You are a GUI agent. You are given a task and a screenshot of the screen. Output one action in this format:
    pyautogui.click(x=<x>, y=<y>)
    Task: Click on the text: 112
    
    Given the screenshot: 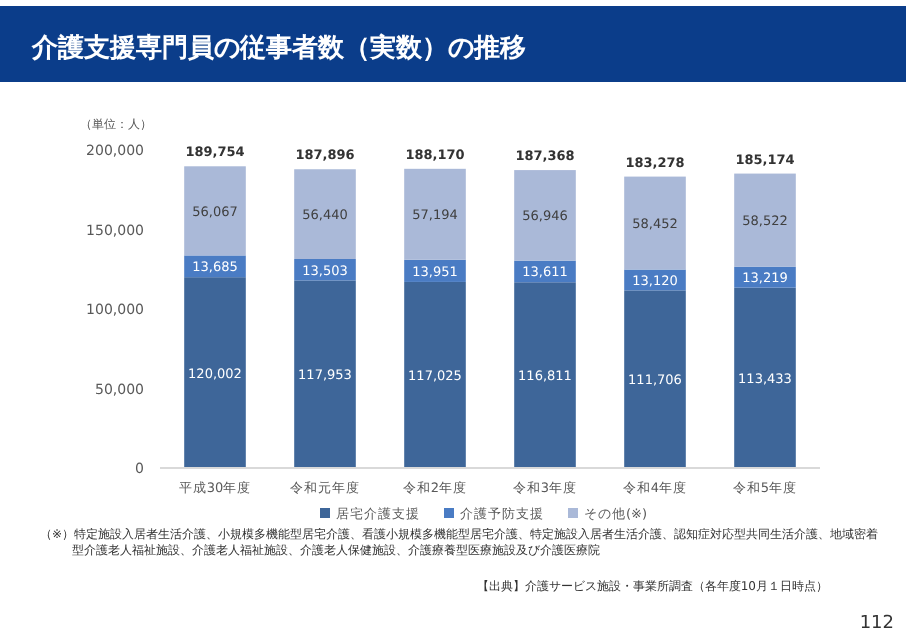 What is the action you would take?
    pyautogui.click(x=876, y=624)
    